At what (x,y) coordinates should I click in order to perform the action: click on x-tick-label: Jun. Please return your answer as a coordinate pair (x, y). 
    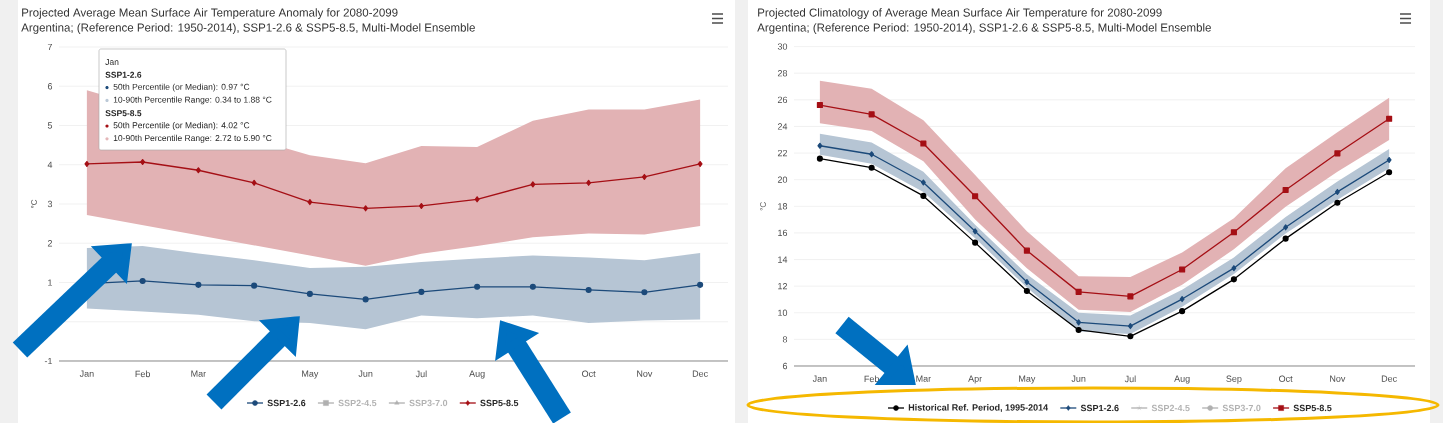
    Looking at the image, I should click on (1078, 378).